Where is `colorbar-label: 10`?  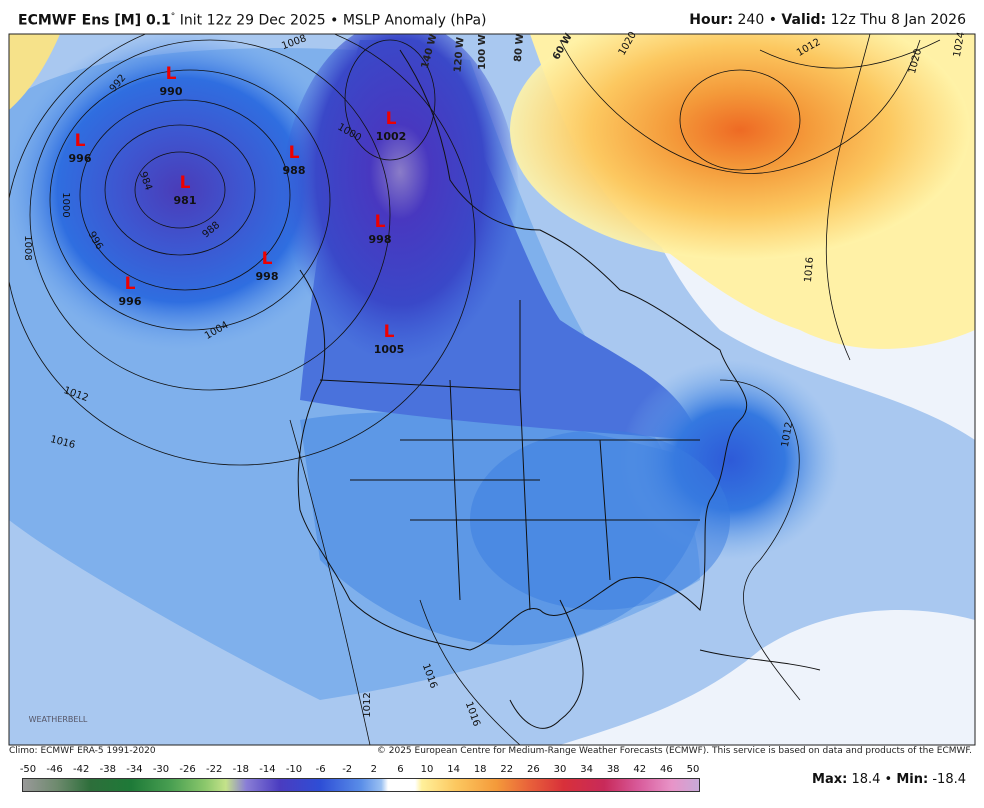
colorbar-label: 10 is located at coordinates (427, 769).